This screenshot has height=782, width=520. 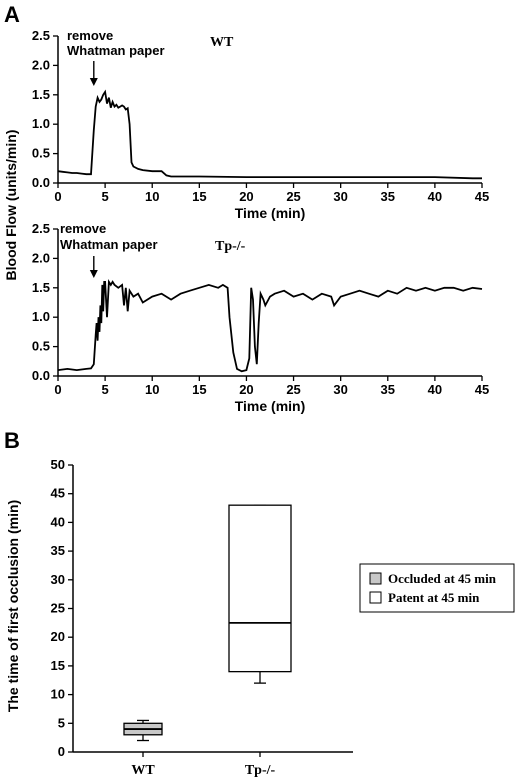 I want to click on legend: Occluded at 45 min Patent at 45 min, so click(x=437, y=588).